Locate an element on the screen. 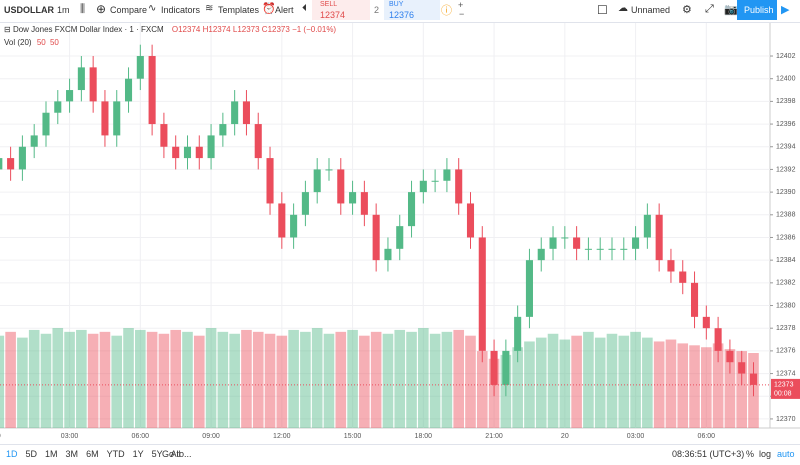  period-button: All is located at coordinates (175, 454).